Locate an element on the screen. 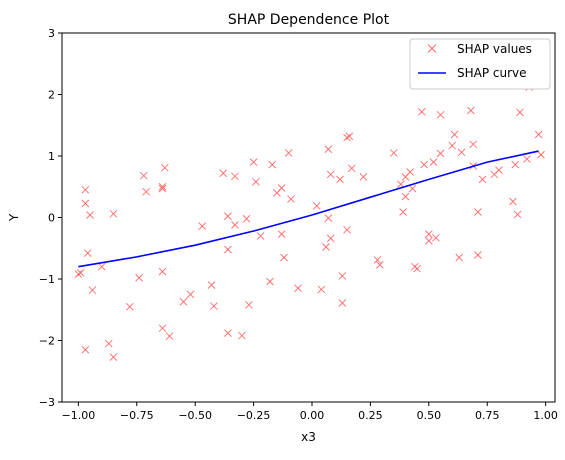 This screenshot has width=565, height=460. x-tick-label: −0.25 is located at coordinates (254, 415).